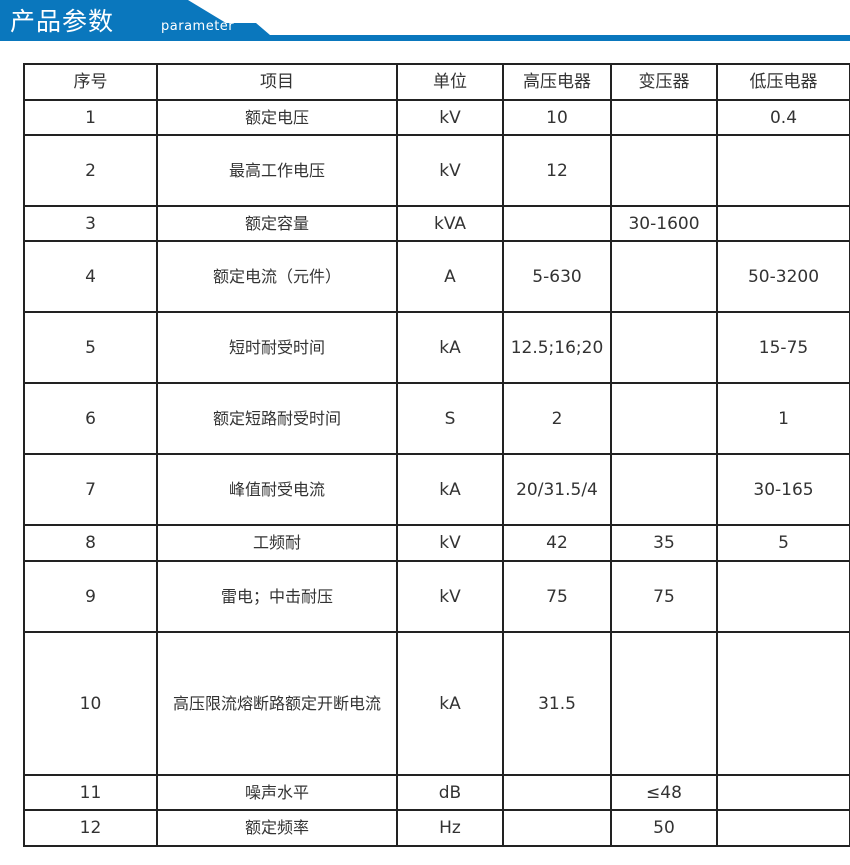  I want to click on table-row: 12 额定频率 Hz 50, so click(436, 828).